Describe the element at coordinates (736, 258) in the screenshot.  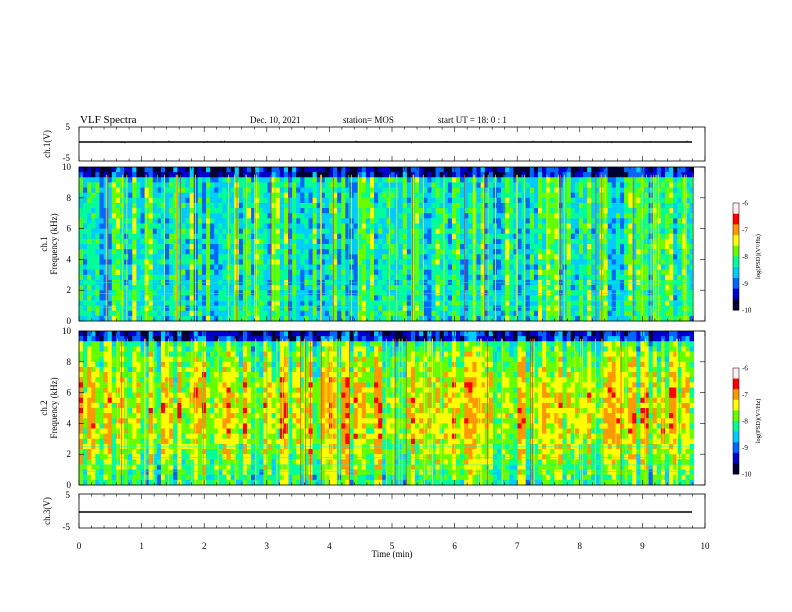
I see `colorbar-swatch` at that location.